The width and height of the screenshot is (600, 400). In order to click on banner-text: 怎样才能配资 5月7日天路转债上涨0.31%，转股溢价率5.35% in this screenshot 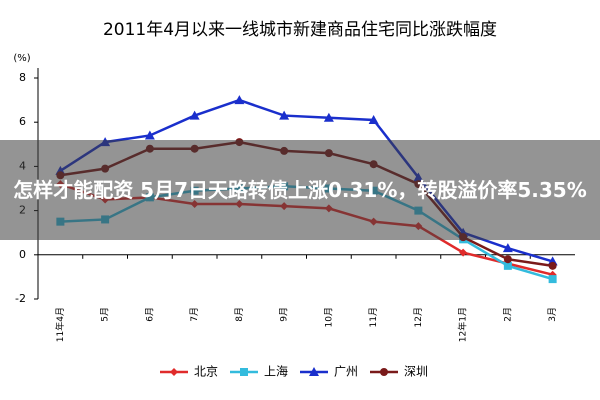, I will do `click(300, 190)`.